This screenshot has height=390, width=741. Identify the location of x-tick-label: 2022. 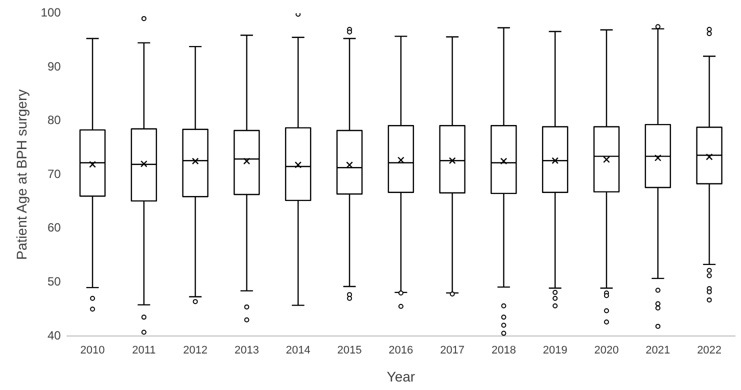
(709, 350).